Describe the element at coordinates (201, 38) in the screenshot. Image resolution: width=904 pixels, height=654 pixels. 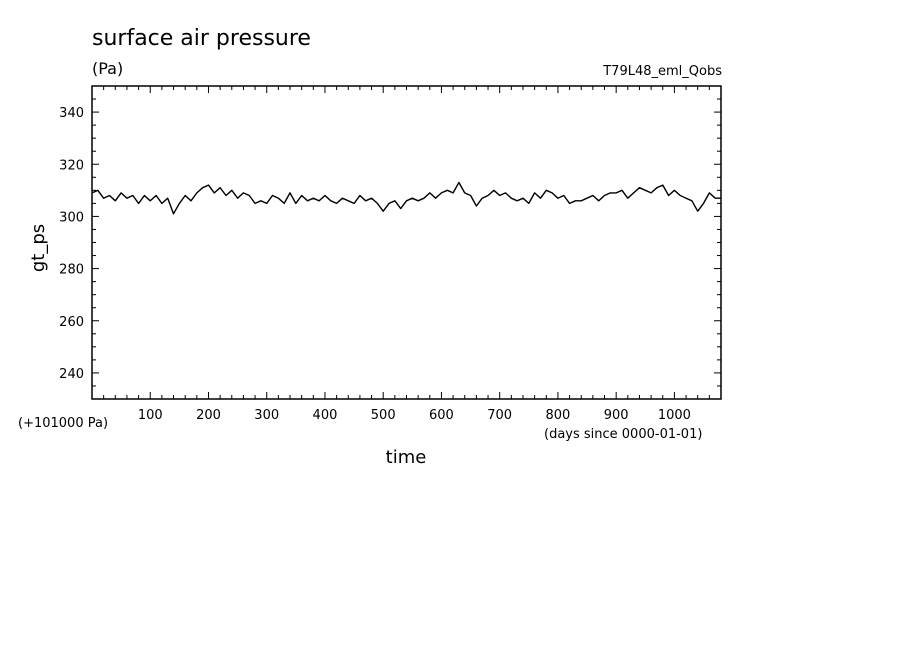
I see `chart-title: surface air pressure` at that location.